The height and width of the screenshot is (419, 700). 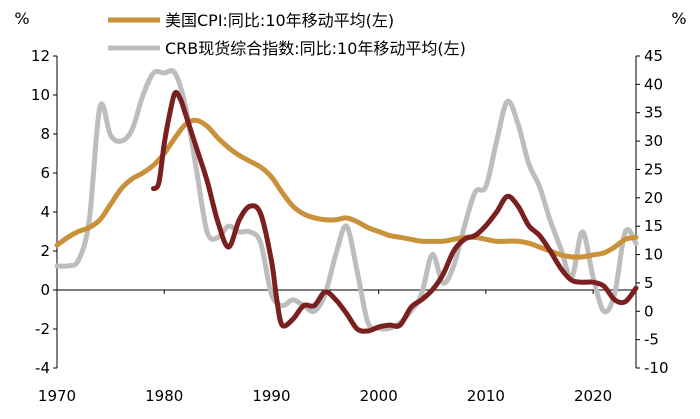 What do you see at coordinates (21, 18) in the screenshot?
I see `left-unit-label: %` at bounding box center [21, 18].